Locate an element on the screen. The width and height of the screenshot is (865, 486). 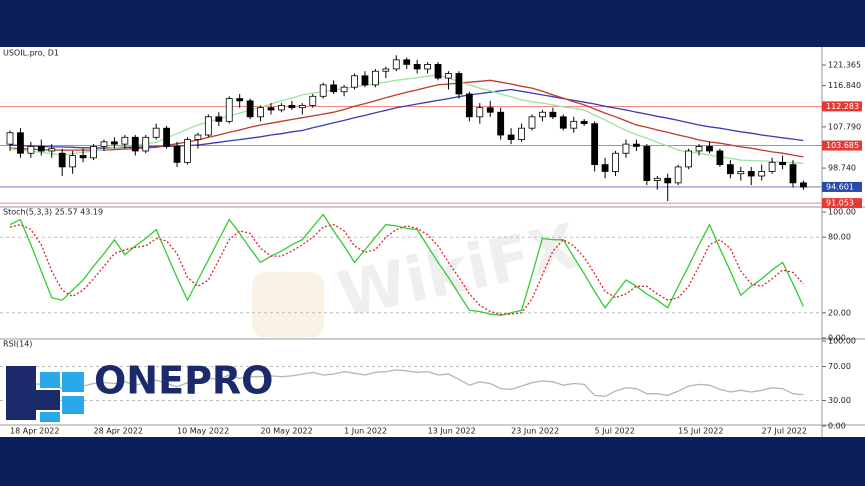
logo-text: ONEPRO is located at coordinates (183, 381).